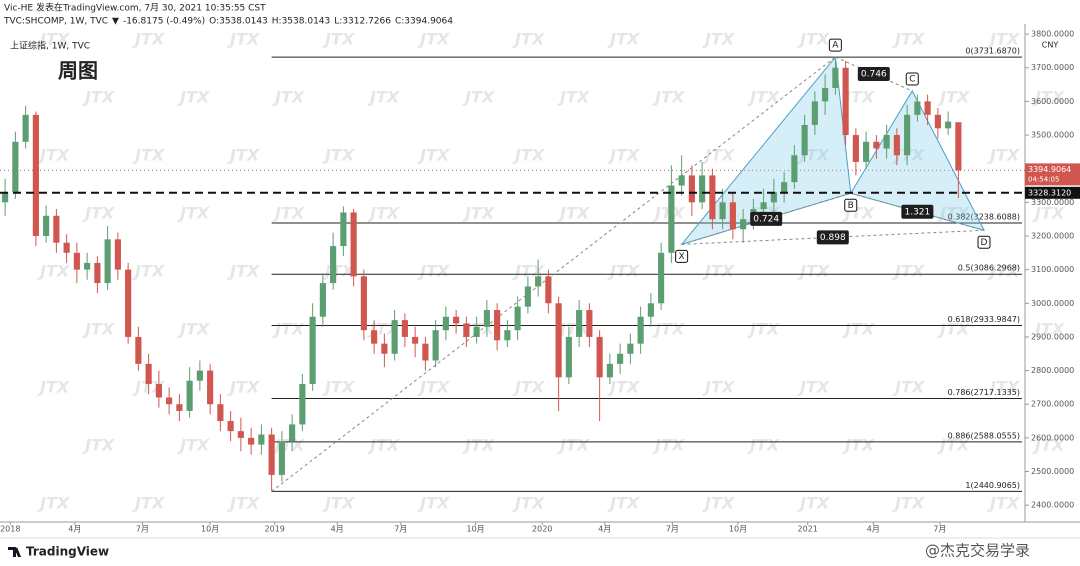 The height and width of the screenshot is (566, 1080). What do you see at coordinates (1052, 34) in the screenshot?
I see `y-tick-label: 3800.0000` at bounding box center [1052, 34].